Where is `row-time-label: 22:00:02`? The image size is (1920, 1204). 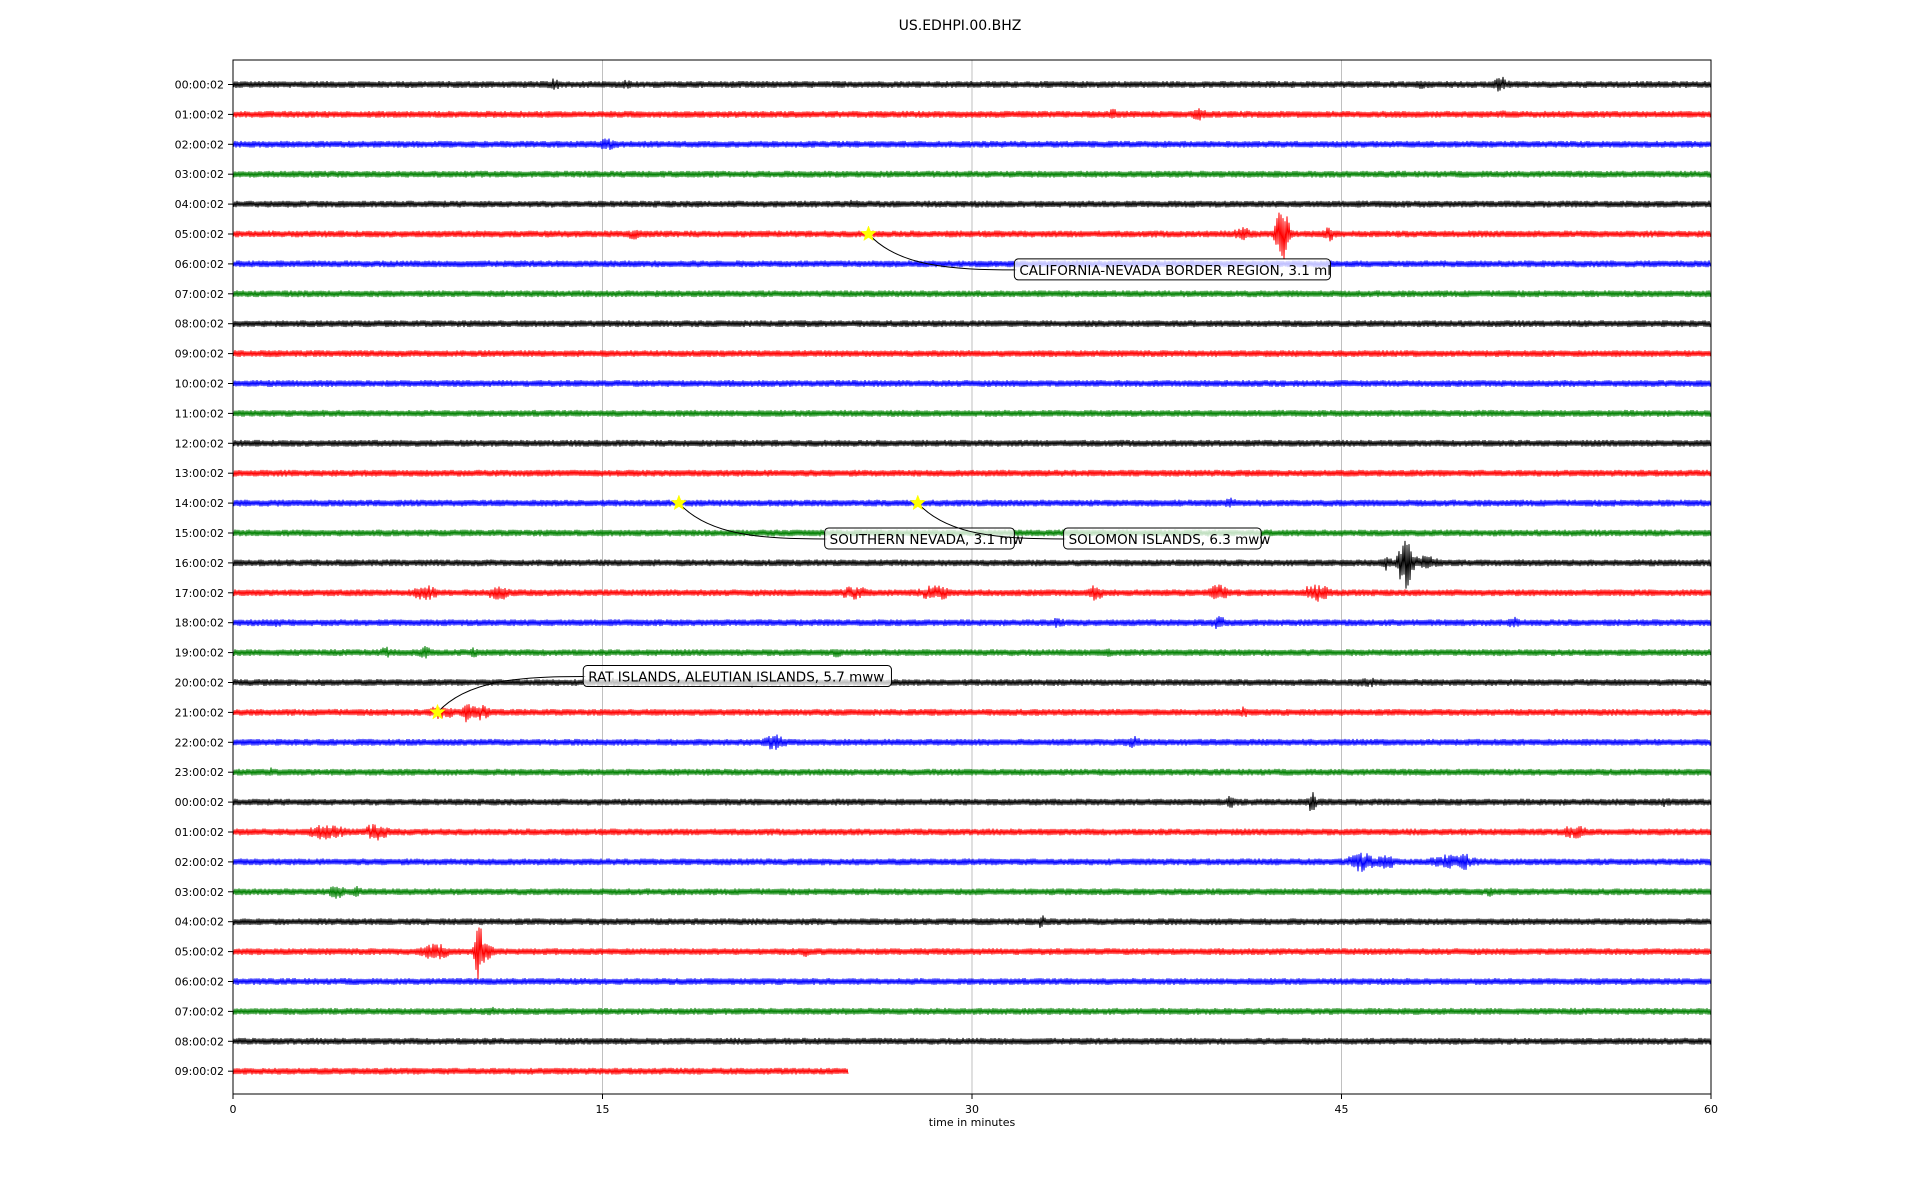
row-time-label: 22:00:02 is located at coordinates (199, 742).